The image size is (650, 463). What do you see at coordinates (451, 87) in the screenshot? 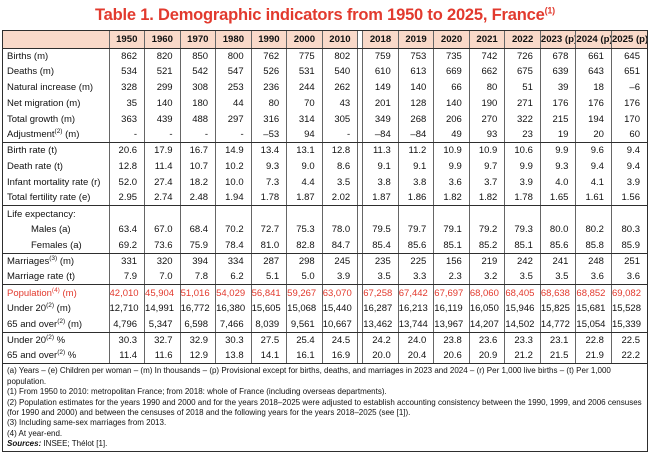
I see `cell-value: 66` at bounding box center [451, 87].